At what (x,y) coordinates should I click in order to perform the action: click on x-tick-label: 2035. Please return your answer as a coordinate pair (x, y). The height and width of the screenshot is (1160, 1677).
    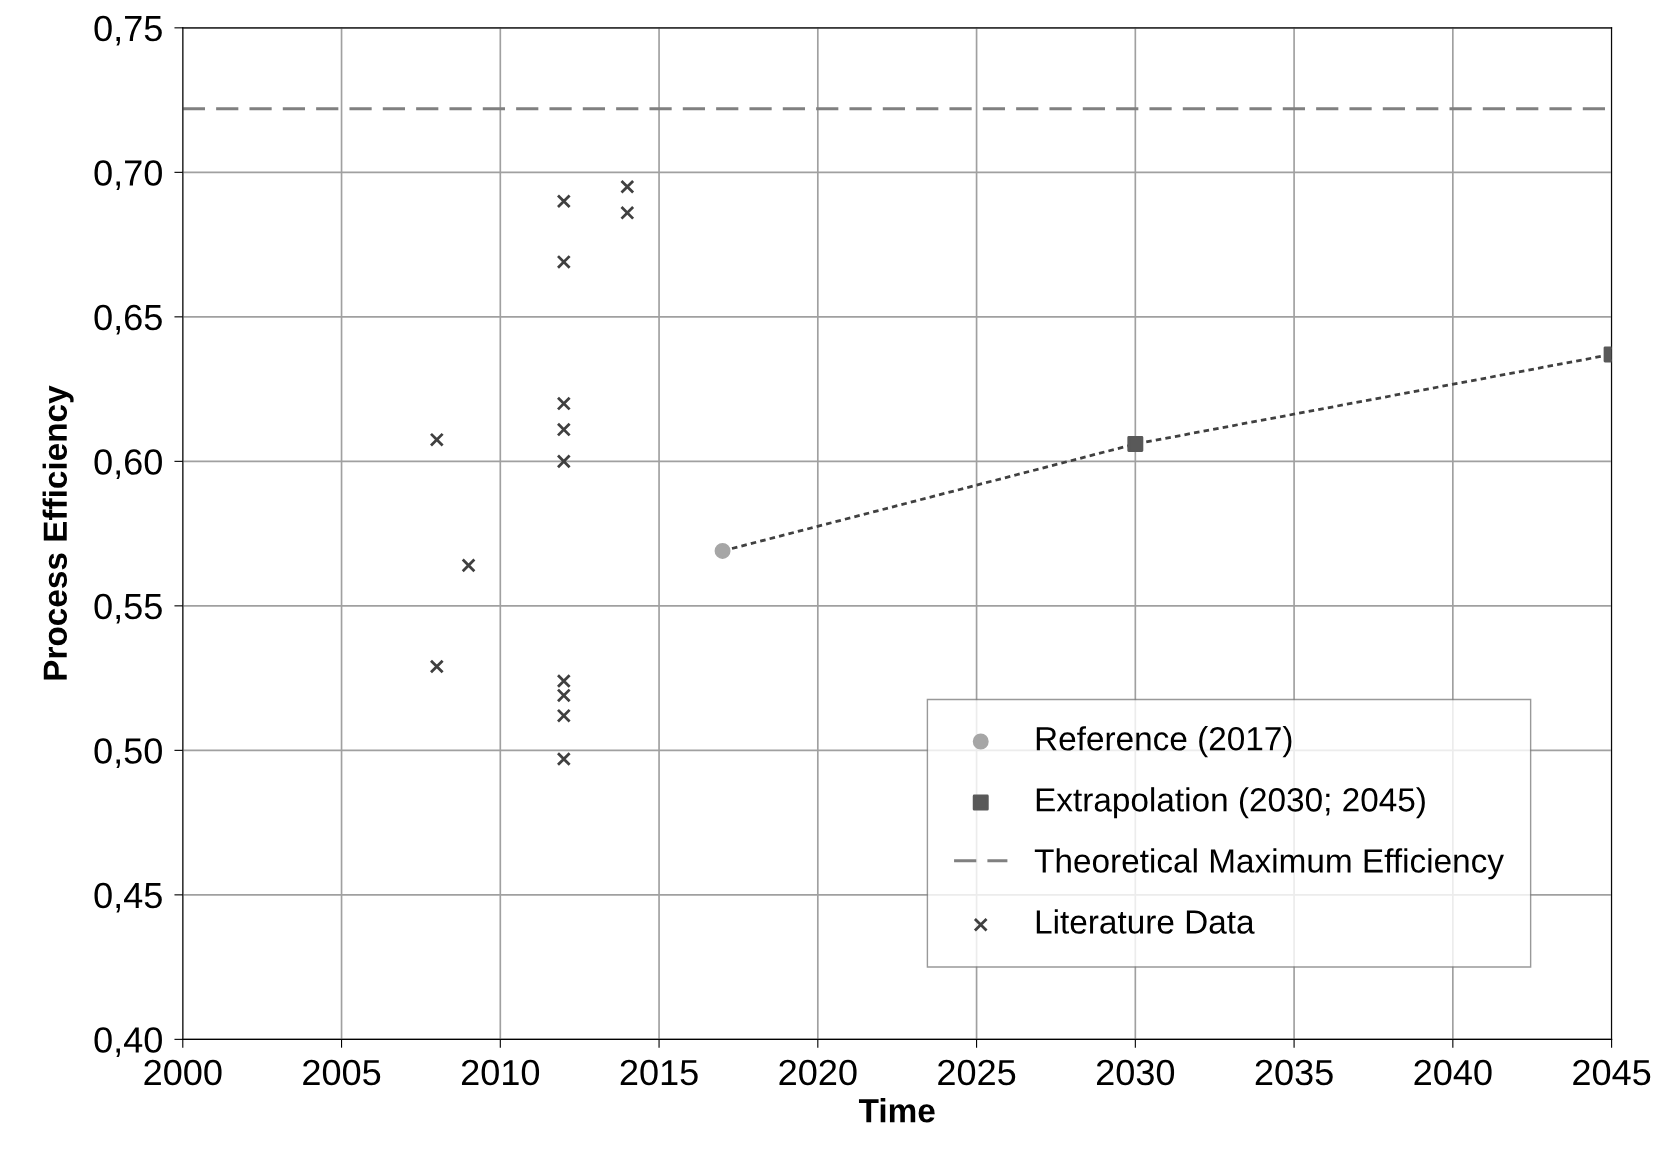
    Looking at the image, I should click on (1294, 1072).